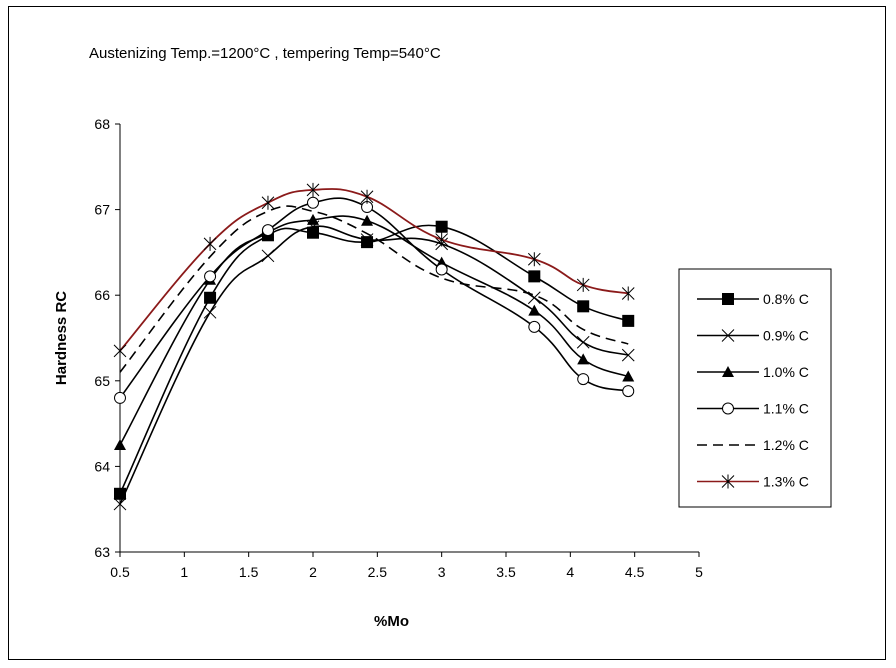  What do you see at coordinates (102, 466) in the screenshot?
I see `y-tick-label: 64` at bounding box center [102, 466].